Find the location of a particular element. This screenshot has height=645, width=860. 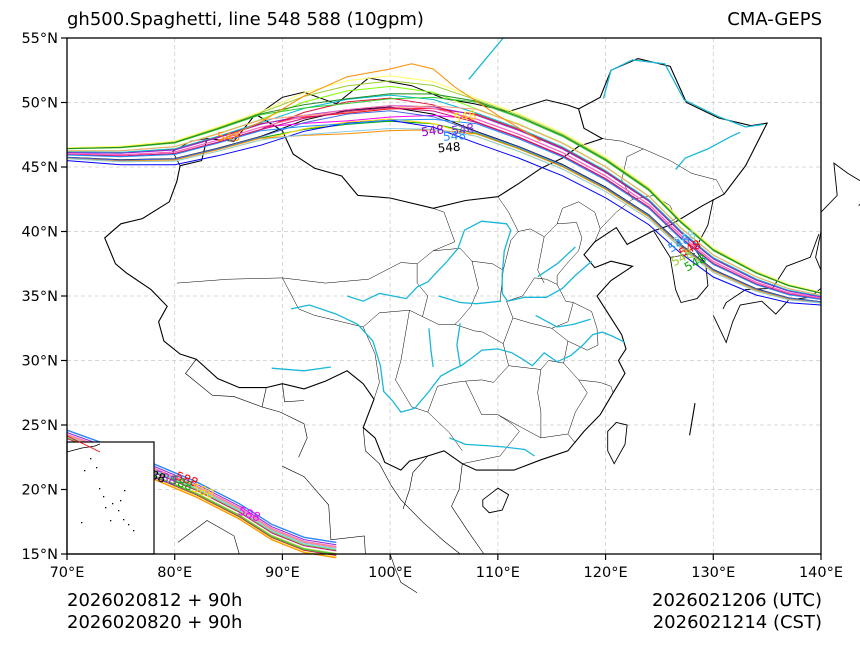

hokkaido-outline is located at coordinates (840, 187).